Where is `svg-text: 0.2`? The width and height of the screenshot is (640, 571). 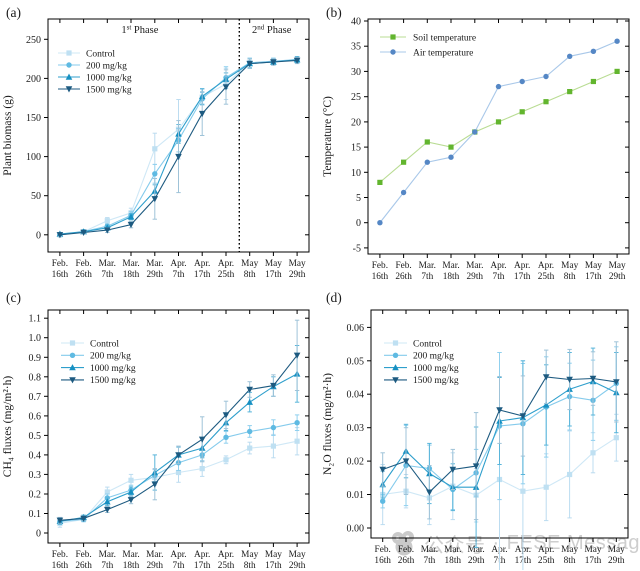 svg-text: 0.2 is located at coordinates (35, 495).